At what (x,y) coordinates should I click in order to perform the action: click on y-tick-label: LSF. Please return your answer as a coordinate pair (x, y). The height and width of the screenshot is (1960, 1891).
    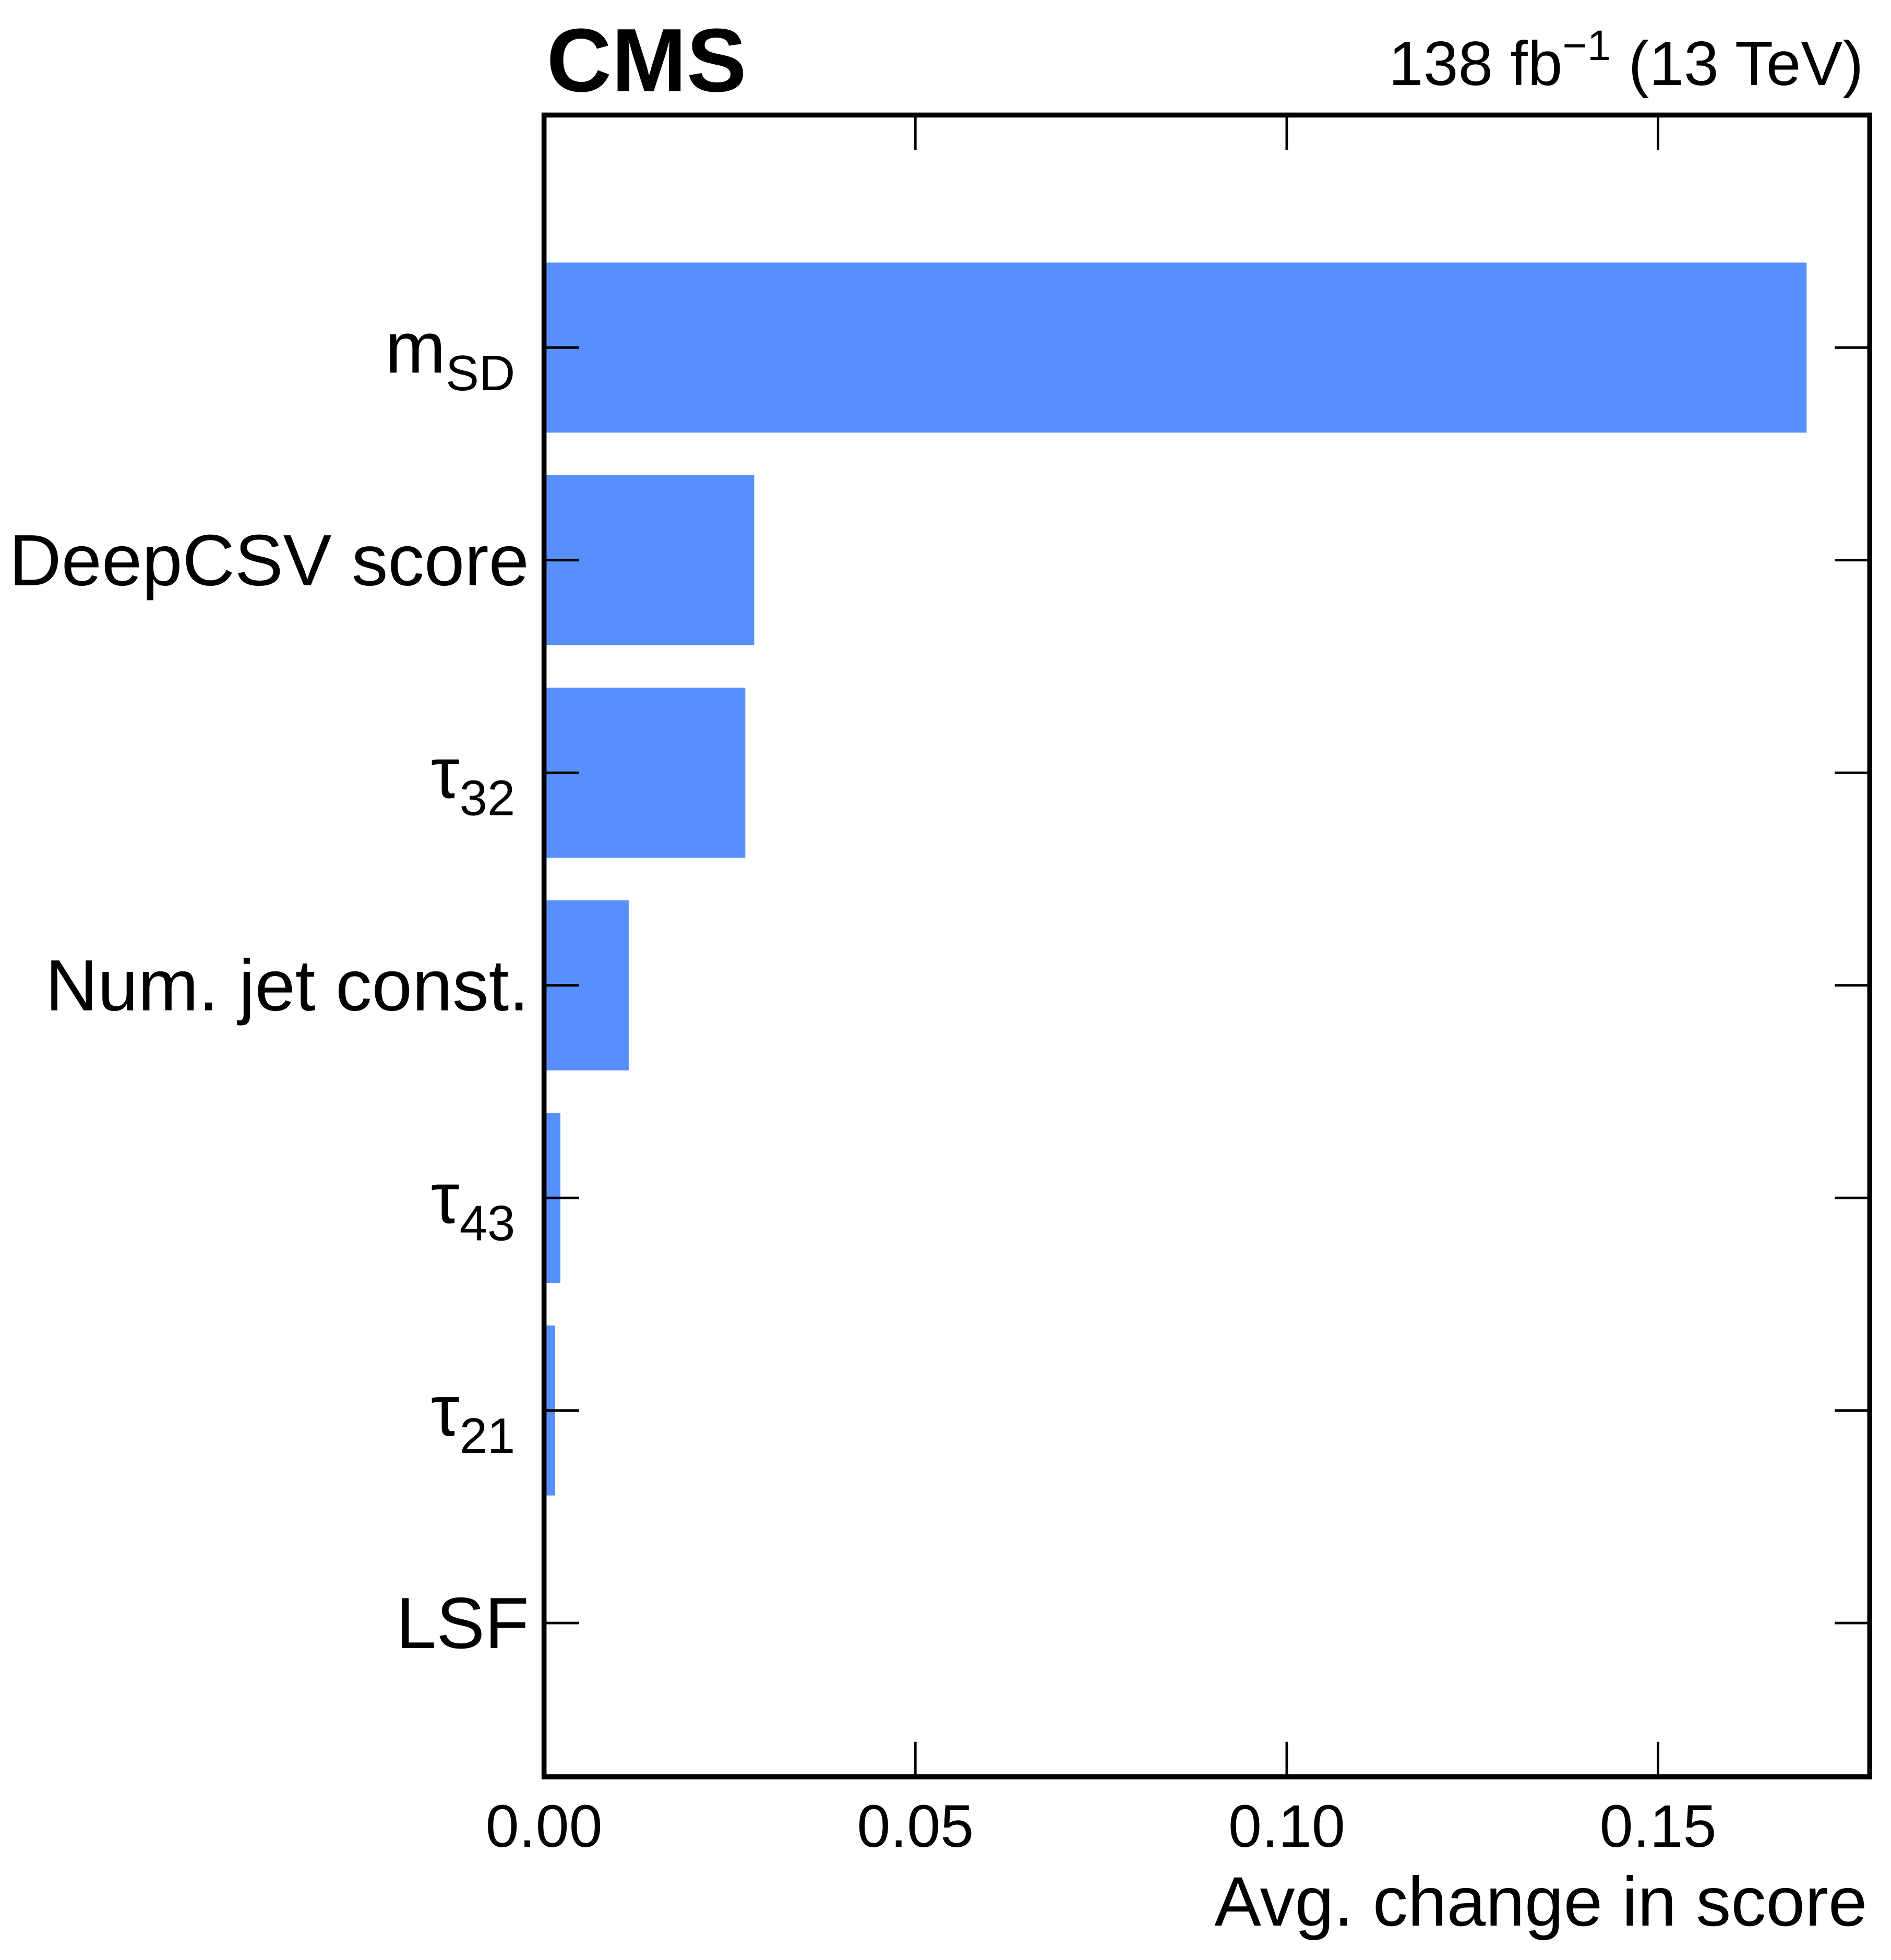
    Looking at the image, I should click on (462, 1623).